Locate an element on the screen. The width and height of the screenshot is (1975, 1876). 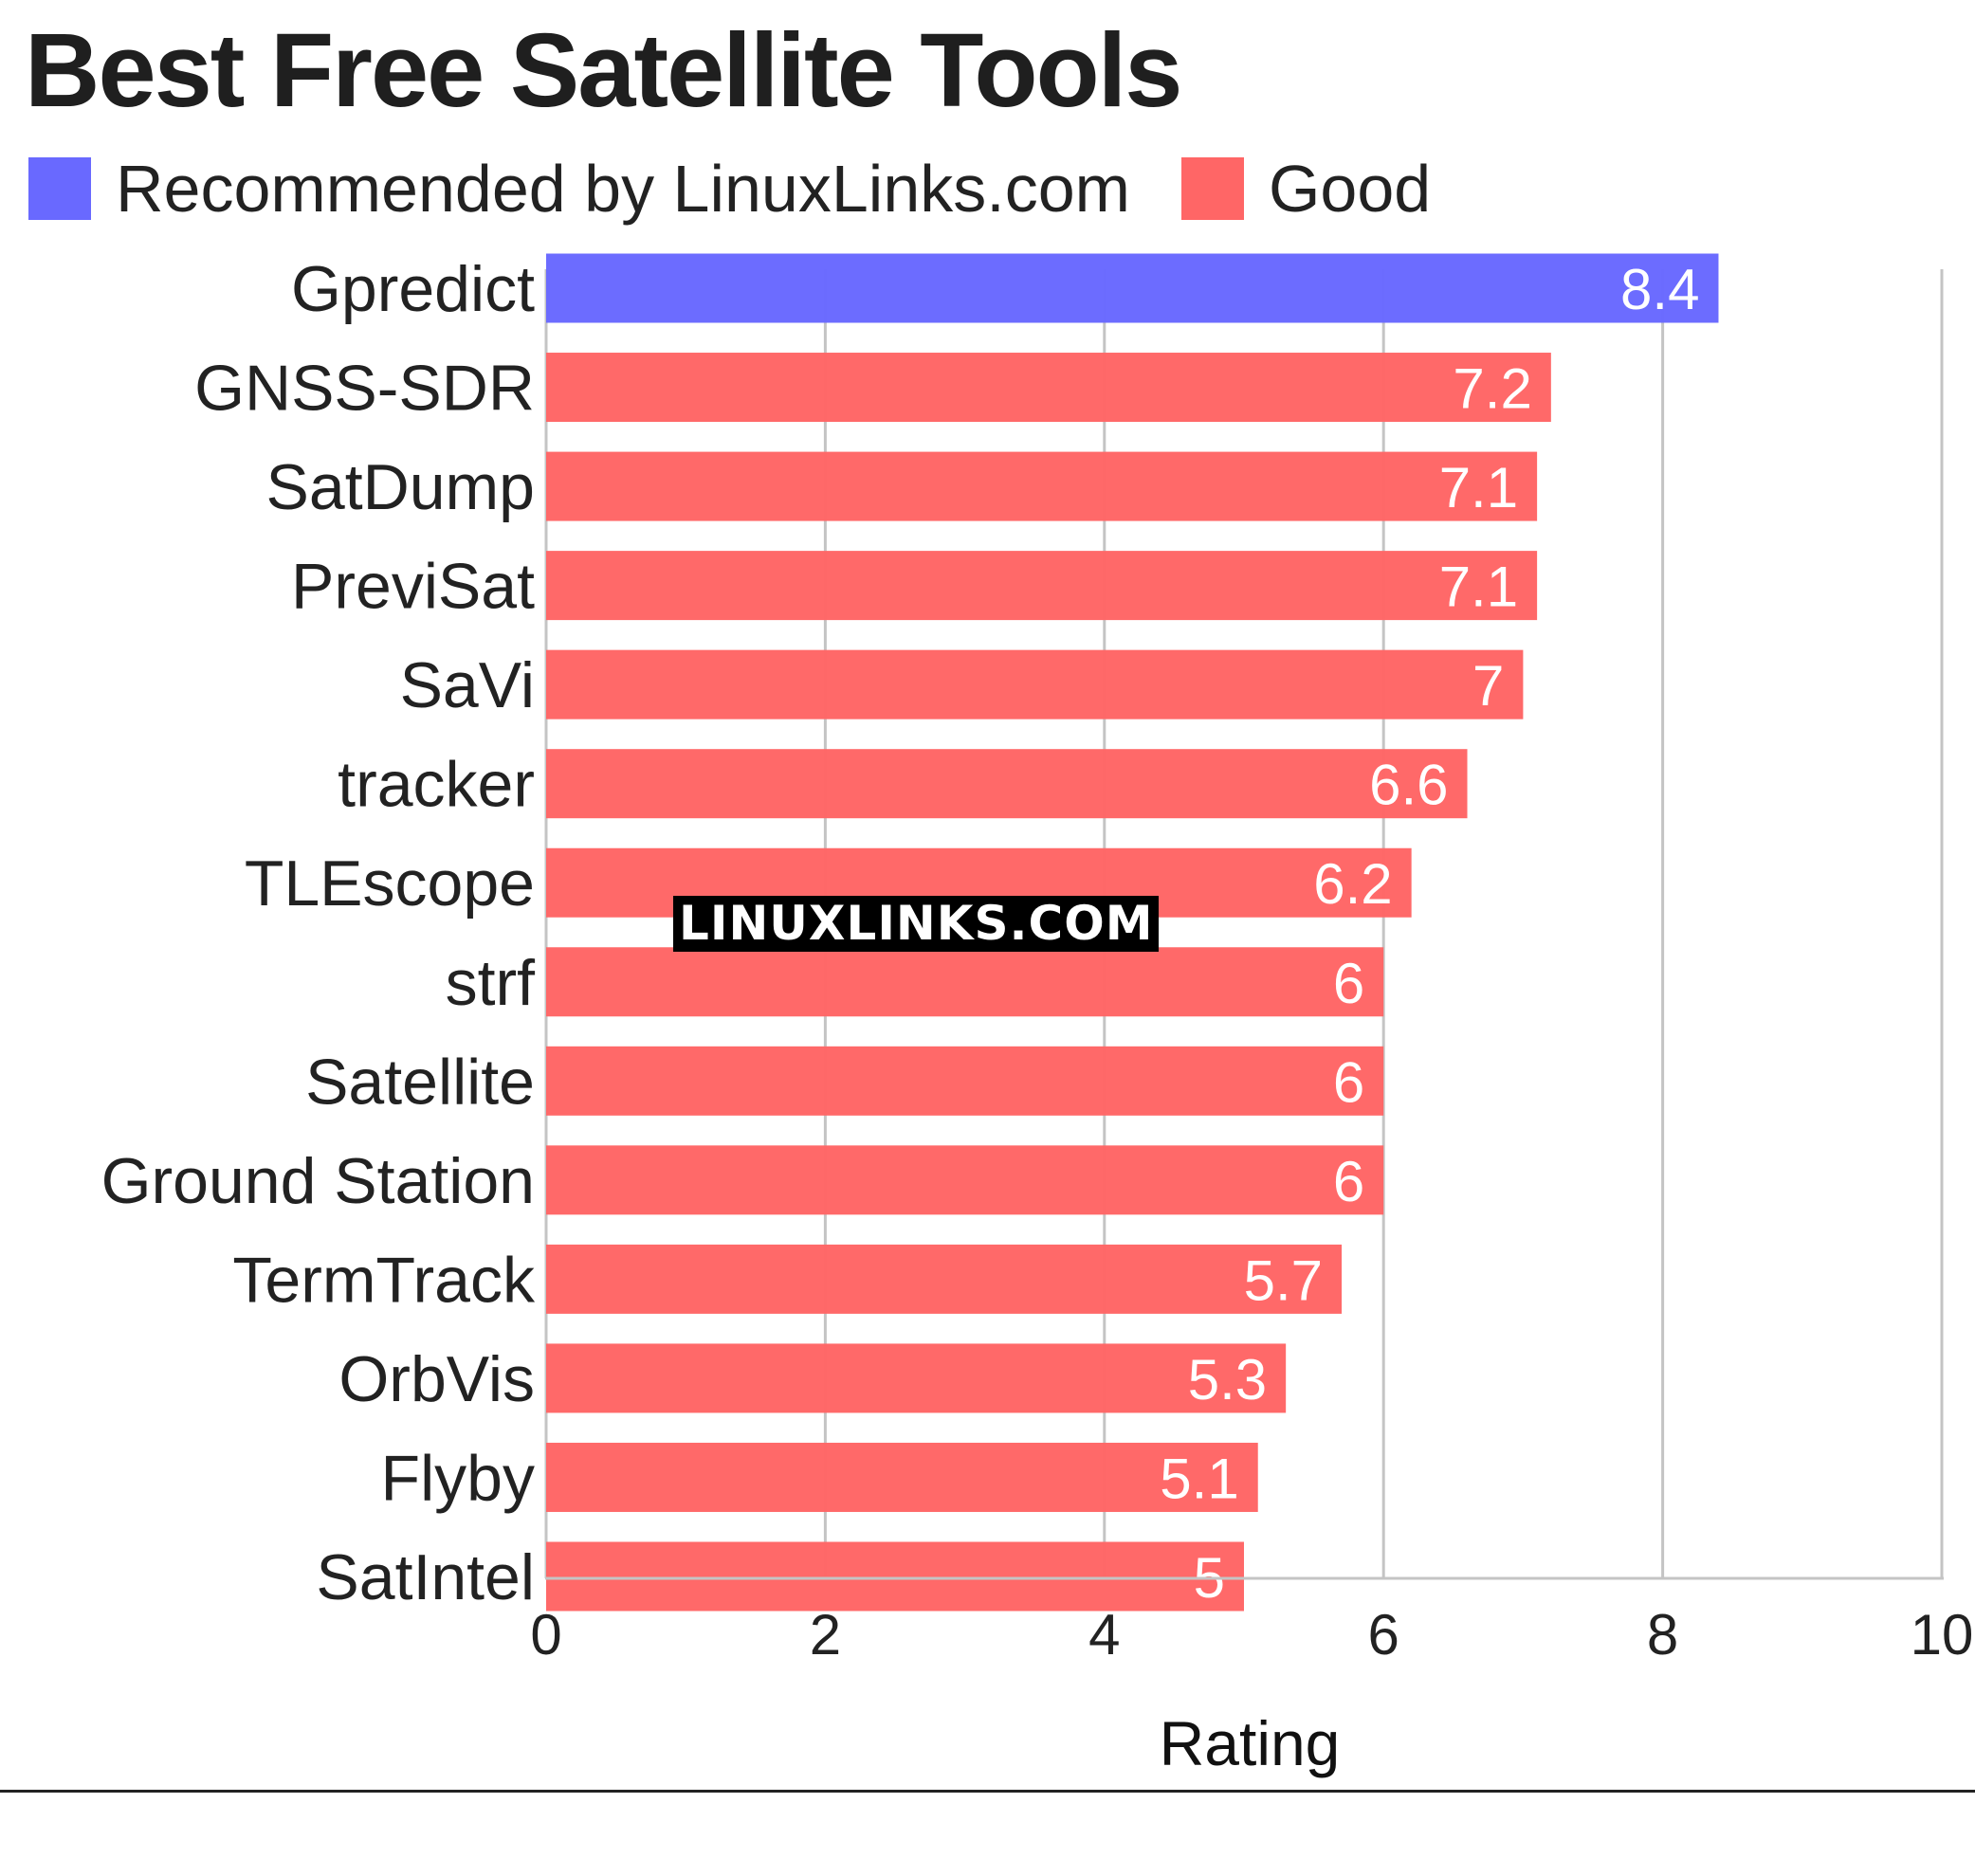
value-label: 7.2 is located at coordinates (1492, 389).